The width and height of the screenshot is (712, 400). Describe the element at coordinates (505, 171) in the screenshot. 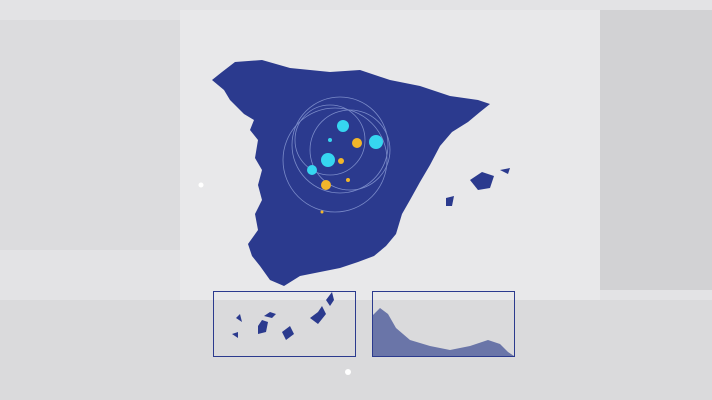

I see `balearic-menorca` at that location.